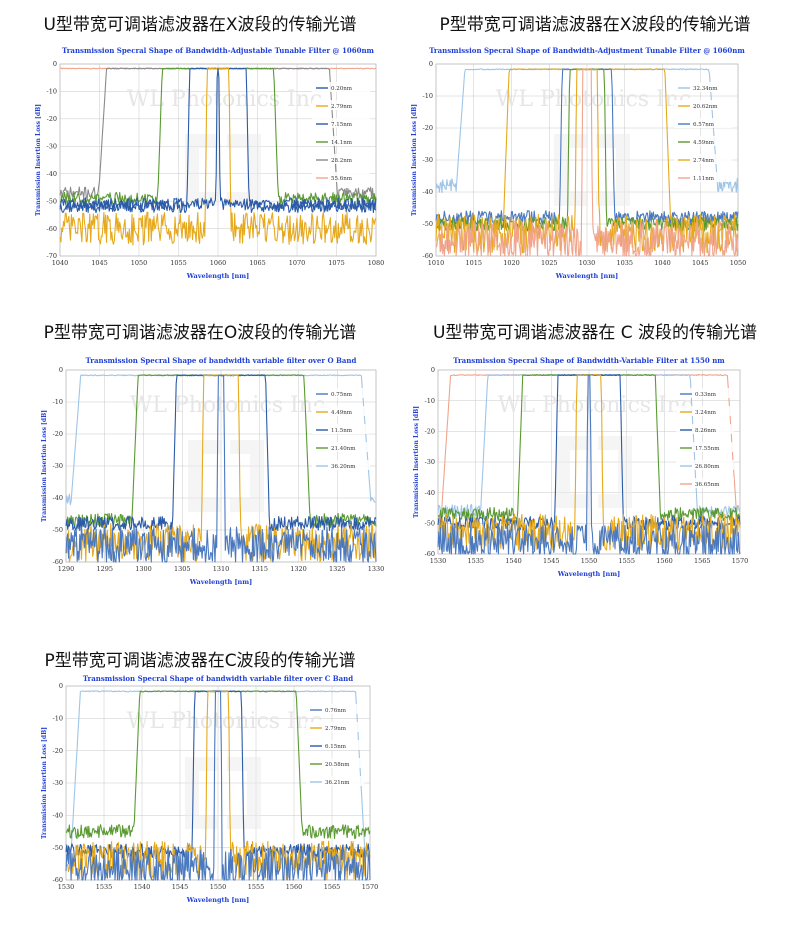 Image resolution: width=800 pixels, height=950 pixels. Describe the element at coordinates (180, 887) in the screenshot. I see `x-tick-label: 1545` at that location.